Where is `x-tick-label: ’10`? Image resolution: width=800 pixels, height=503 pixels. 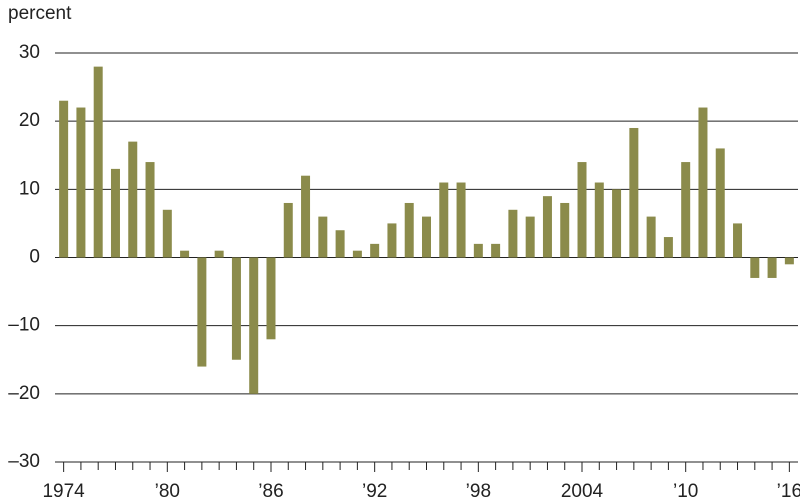 x-tick-label: ’10 is located at coordinates (685, 491).